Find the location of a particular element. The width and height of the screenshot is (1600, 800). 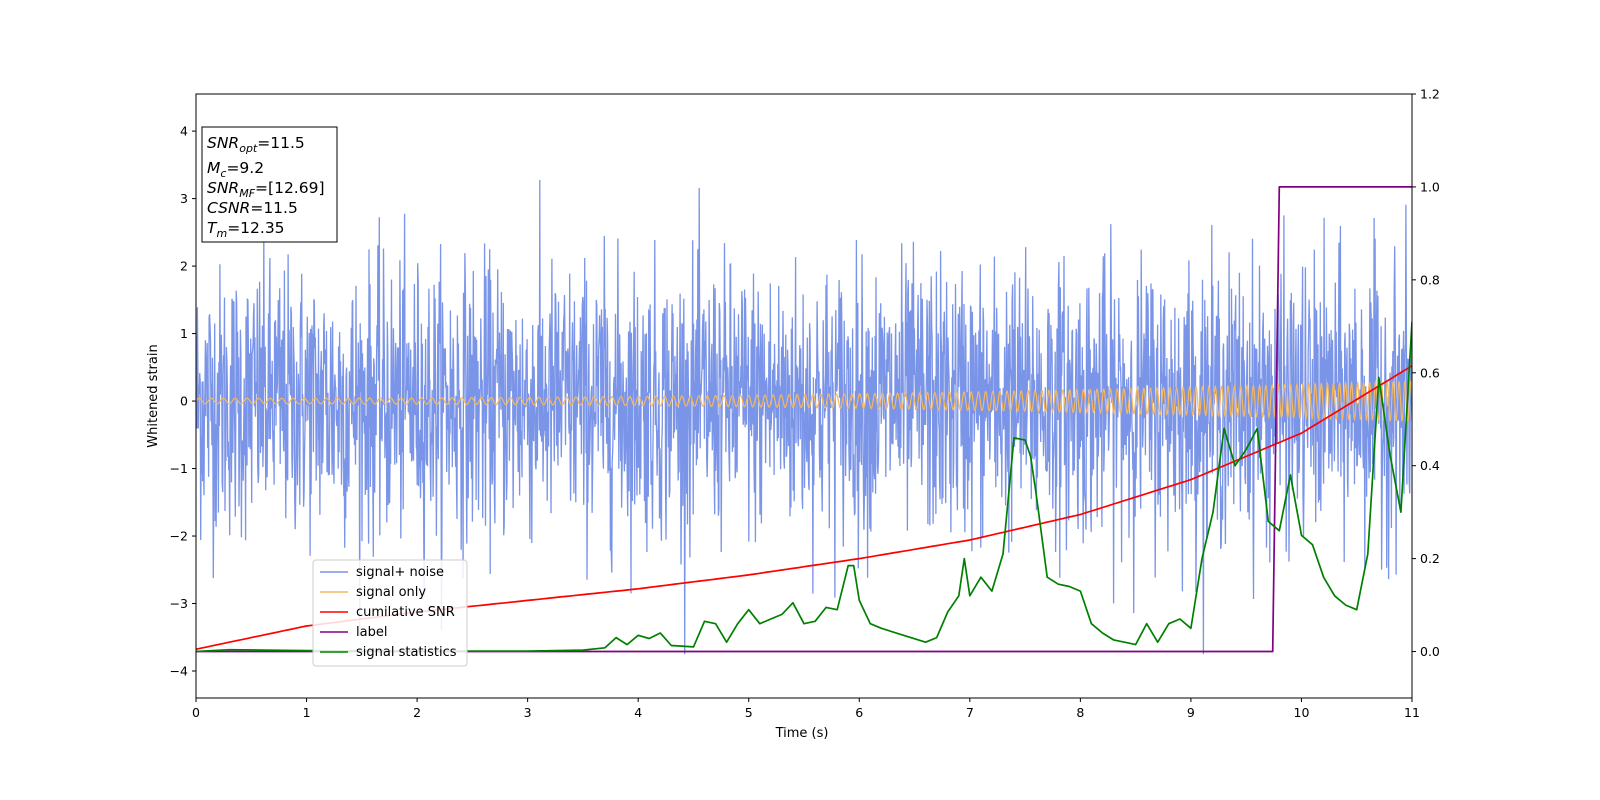

info-tm: Tm=12.35 is located at coordinates (246, 229).